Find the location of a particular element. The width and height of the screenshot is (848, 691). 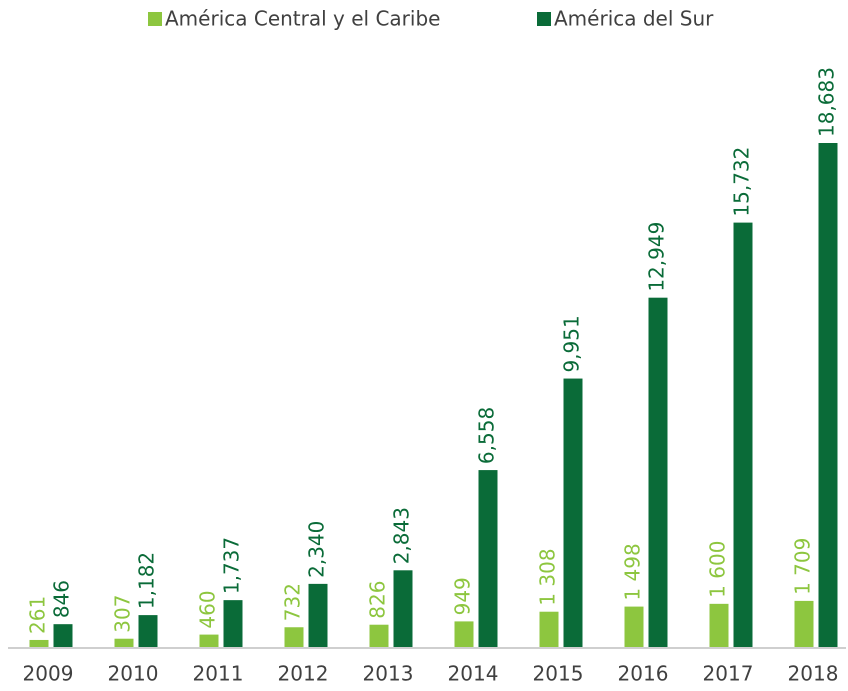

x-tick-label: 2017 is located at coordinates (728, 674).